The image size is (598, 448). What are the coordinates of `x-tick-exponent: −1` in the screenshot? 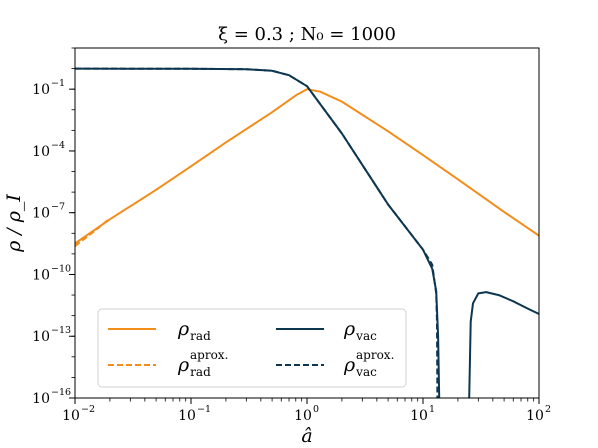 It's located at (204, 409).